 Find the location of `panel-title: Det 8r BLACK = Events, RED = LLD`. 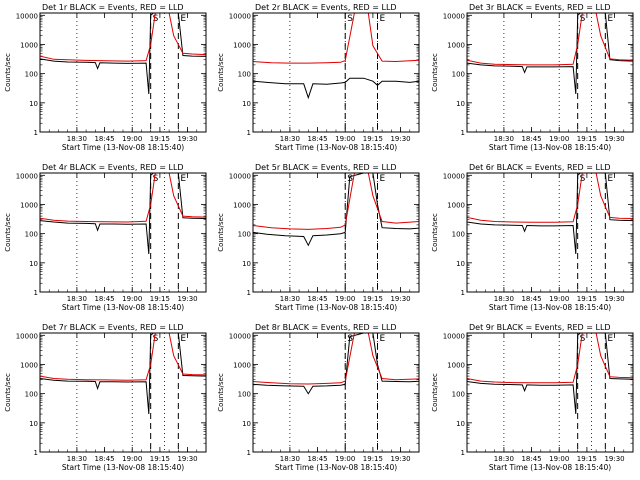

panel-title: Det 8r BLACK = Events, RED = LLD is located at coordinates (326, 327).